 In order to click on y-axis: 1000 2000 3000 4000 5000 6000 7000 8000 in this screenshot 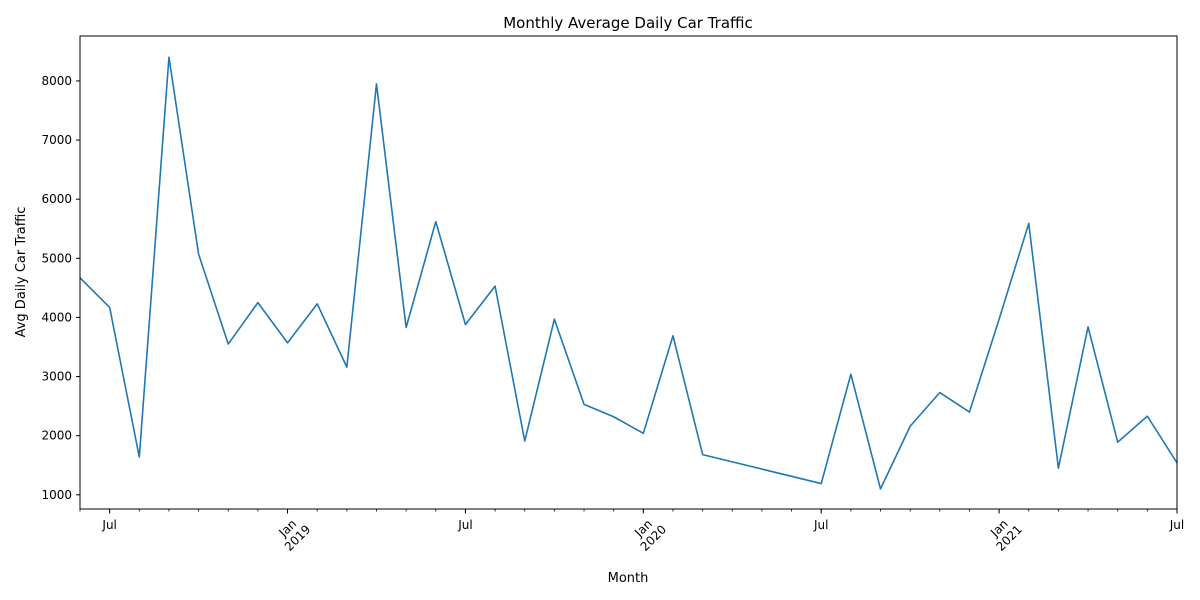, I will do `click(60, 288)`.